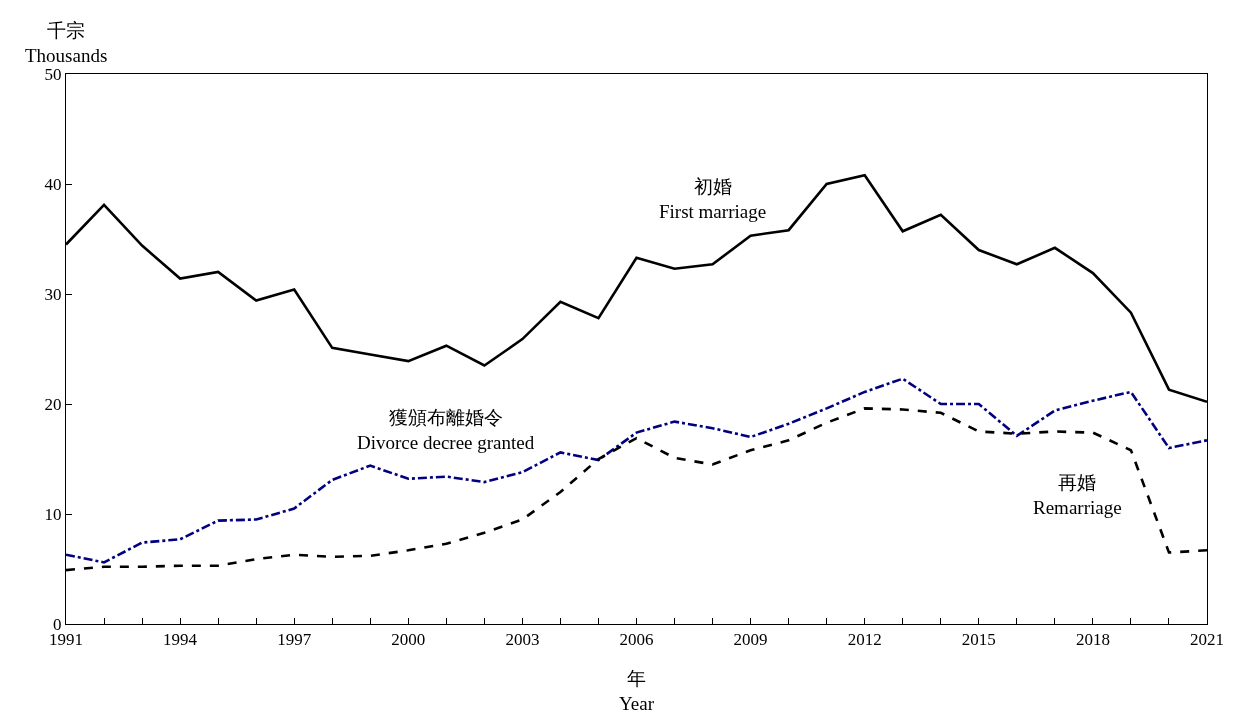  I want to click on y-tick-label: 10, so click(53, 514).